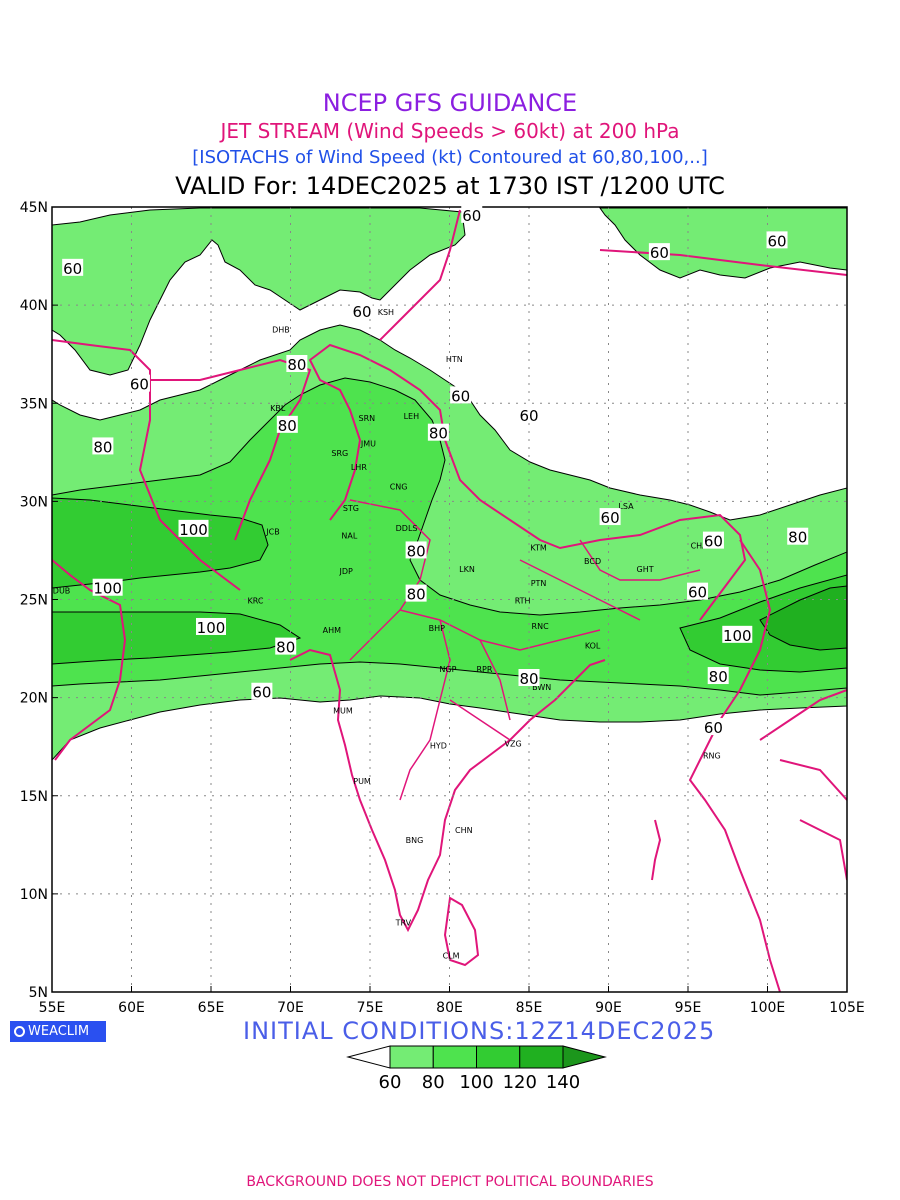  What do you see at coordinates (645, 569) in the screenshot?
I see `station-ght: GHT` at bounding box center [645, 569].